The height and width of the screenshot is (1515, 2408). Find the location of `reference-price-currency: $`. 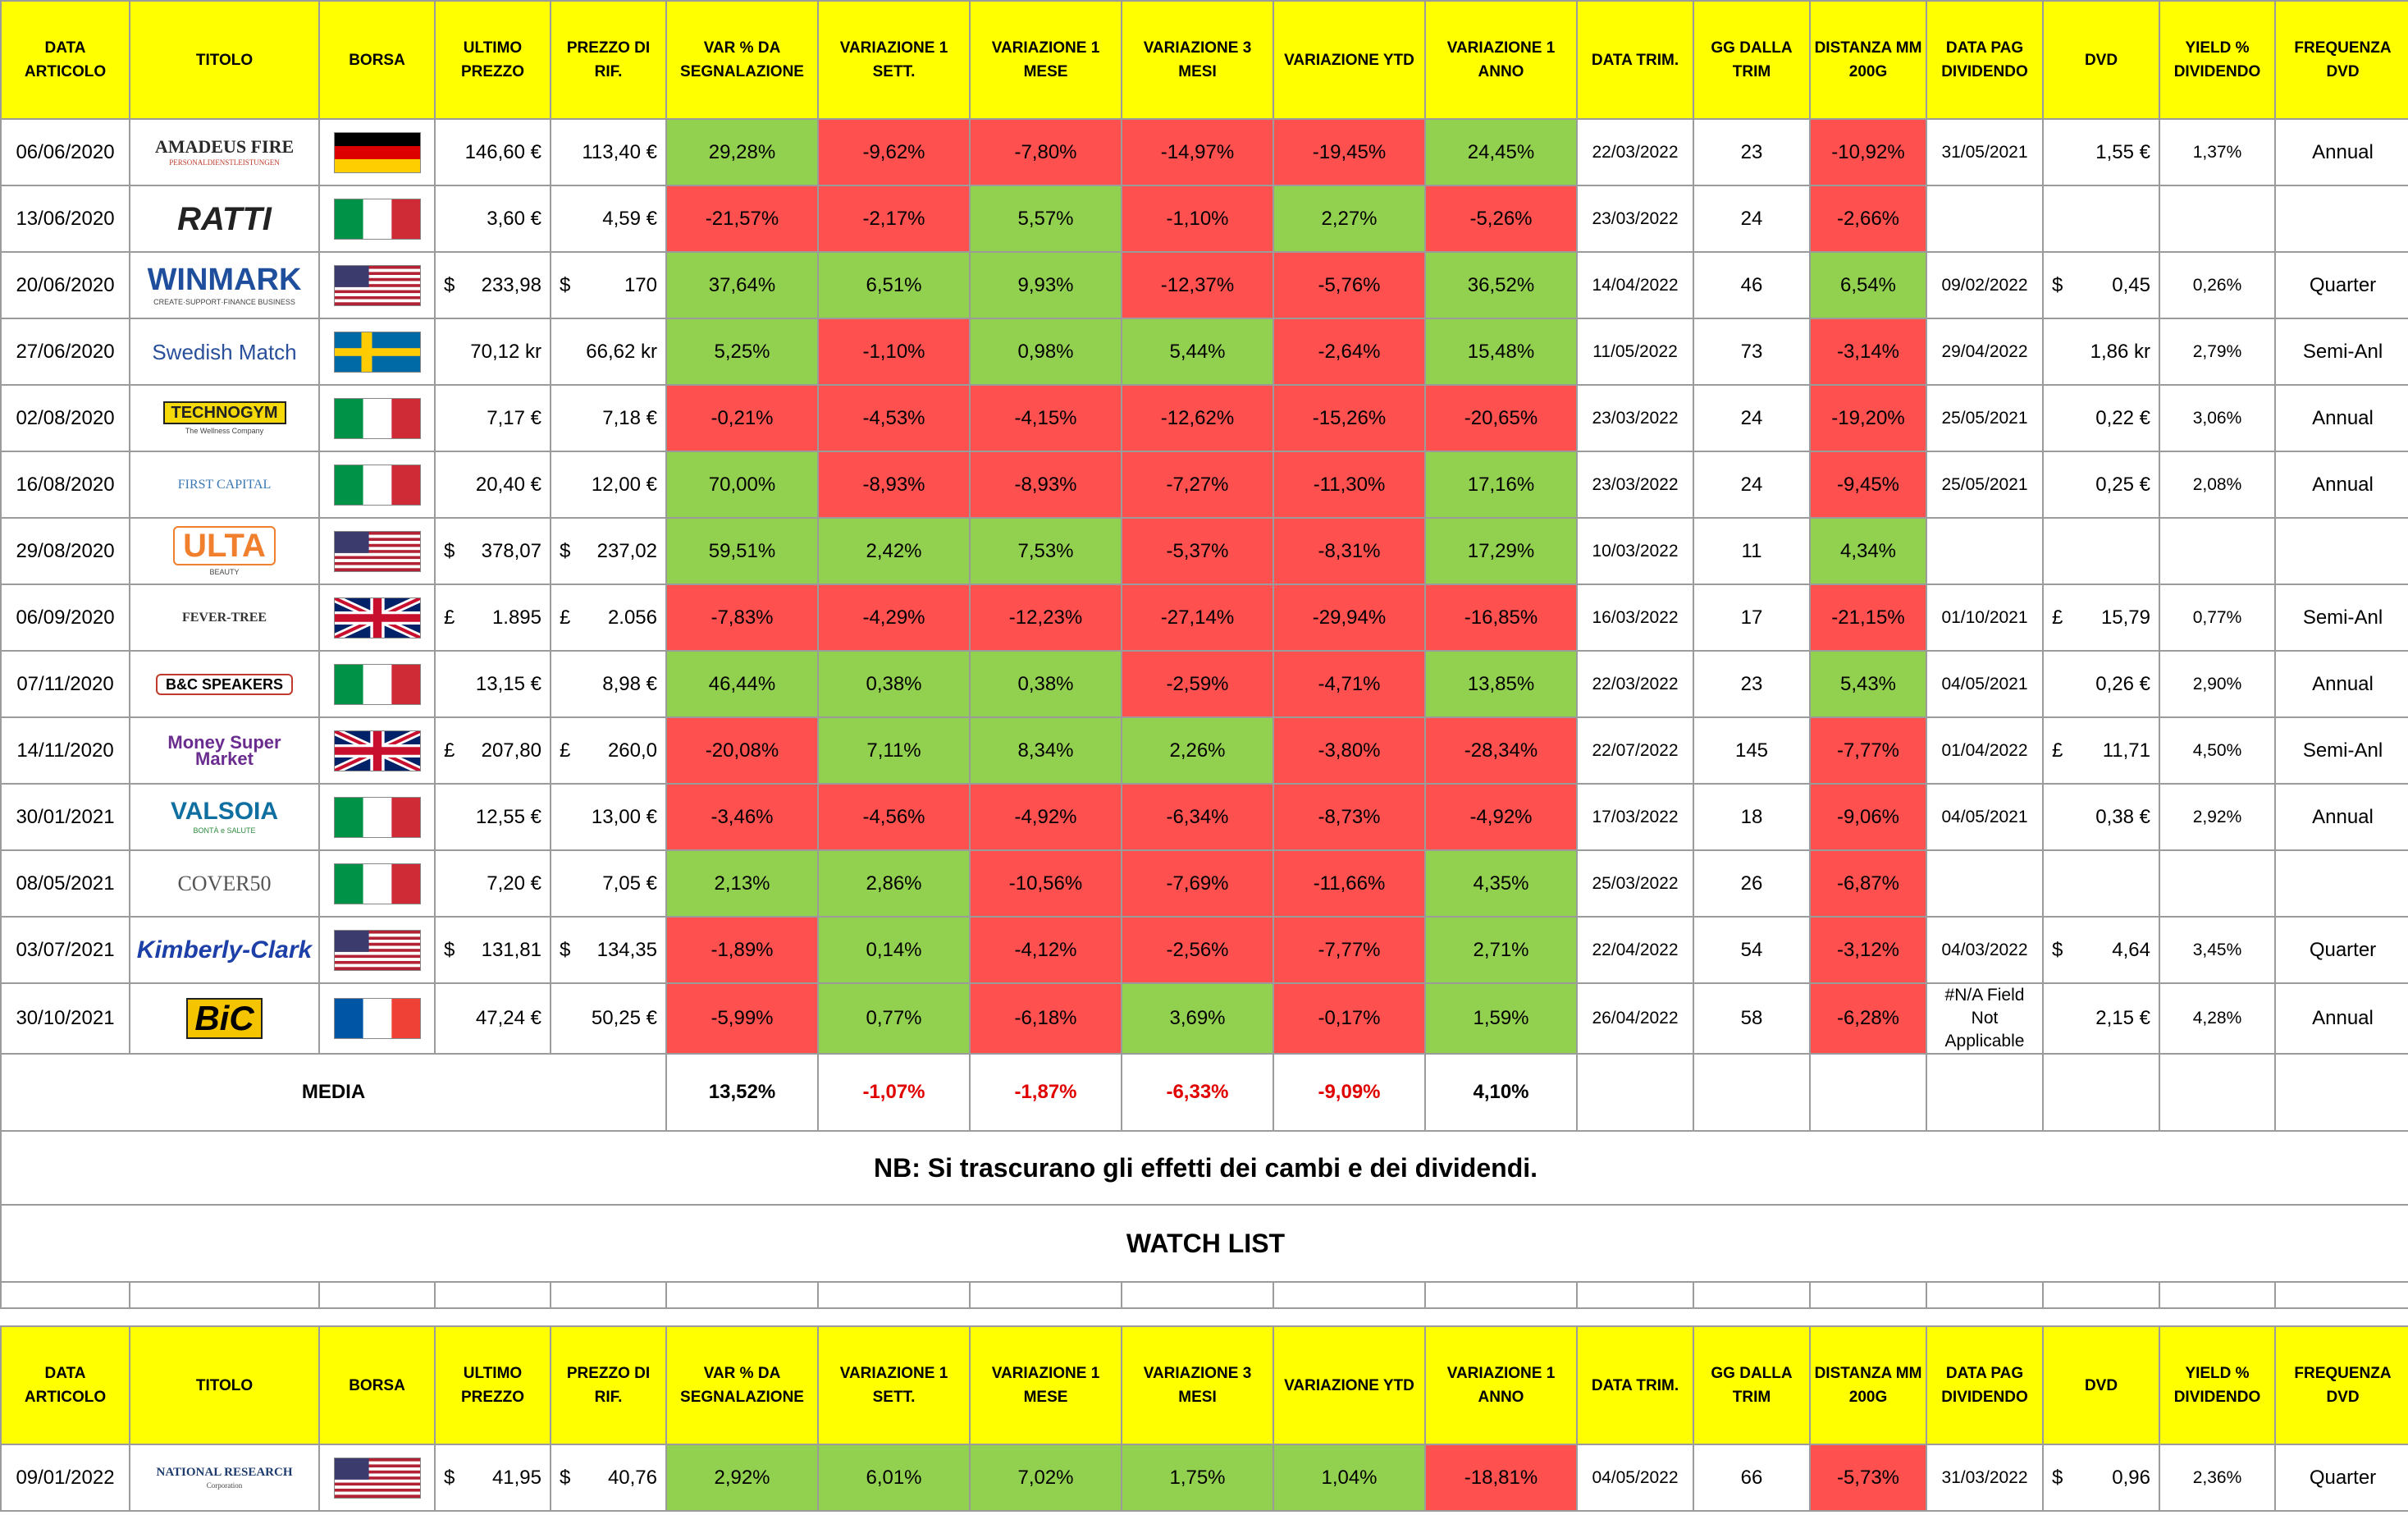

reference-price-currency: $ is located at coordinates (565, 1477).